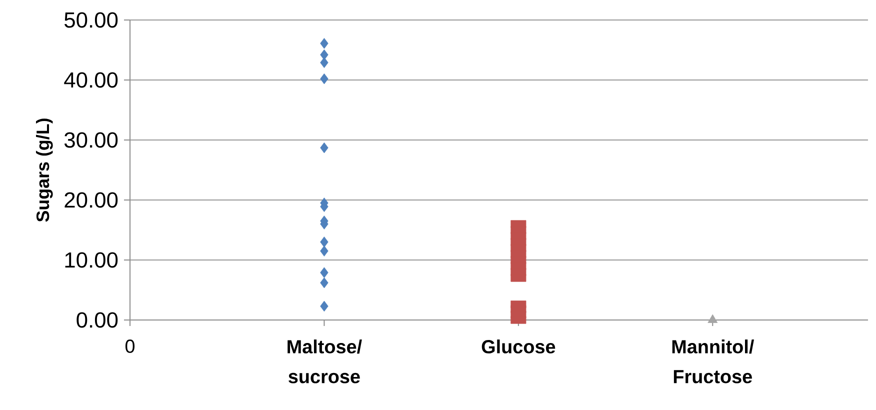 The image size is (876, 410). What do you see at coordinates (325, 362) in the screenshot?
I see `x-tick-label: Maltose/ sucrose` at bounding box center [325, 362].